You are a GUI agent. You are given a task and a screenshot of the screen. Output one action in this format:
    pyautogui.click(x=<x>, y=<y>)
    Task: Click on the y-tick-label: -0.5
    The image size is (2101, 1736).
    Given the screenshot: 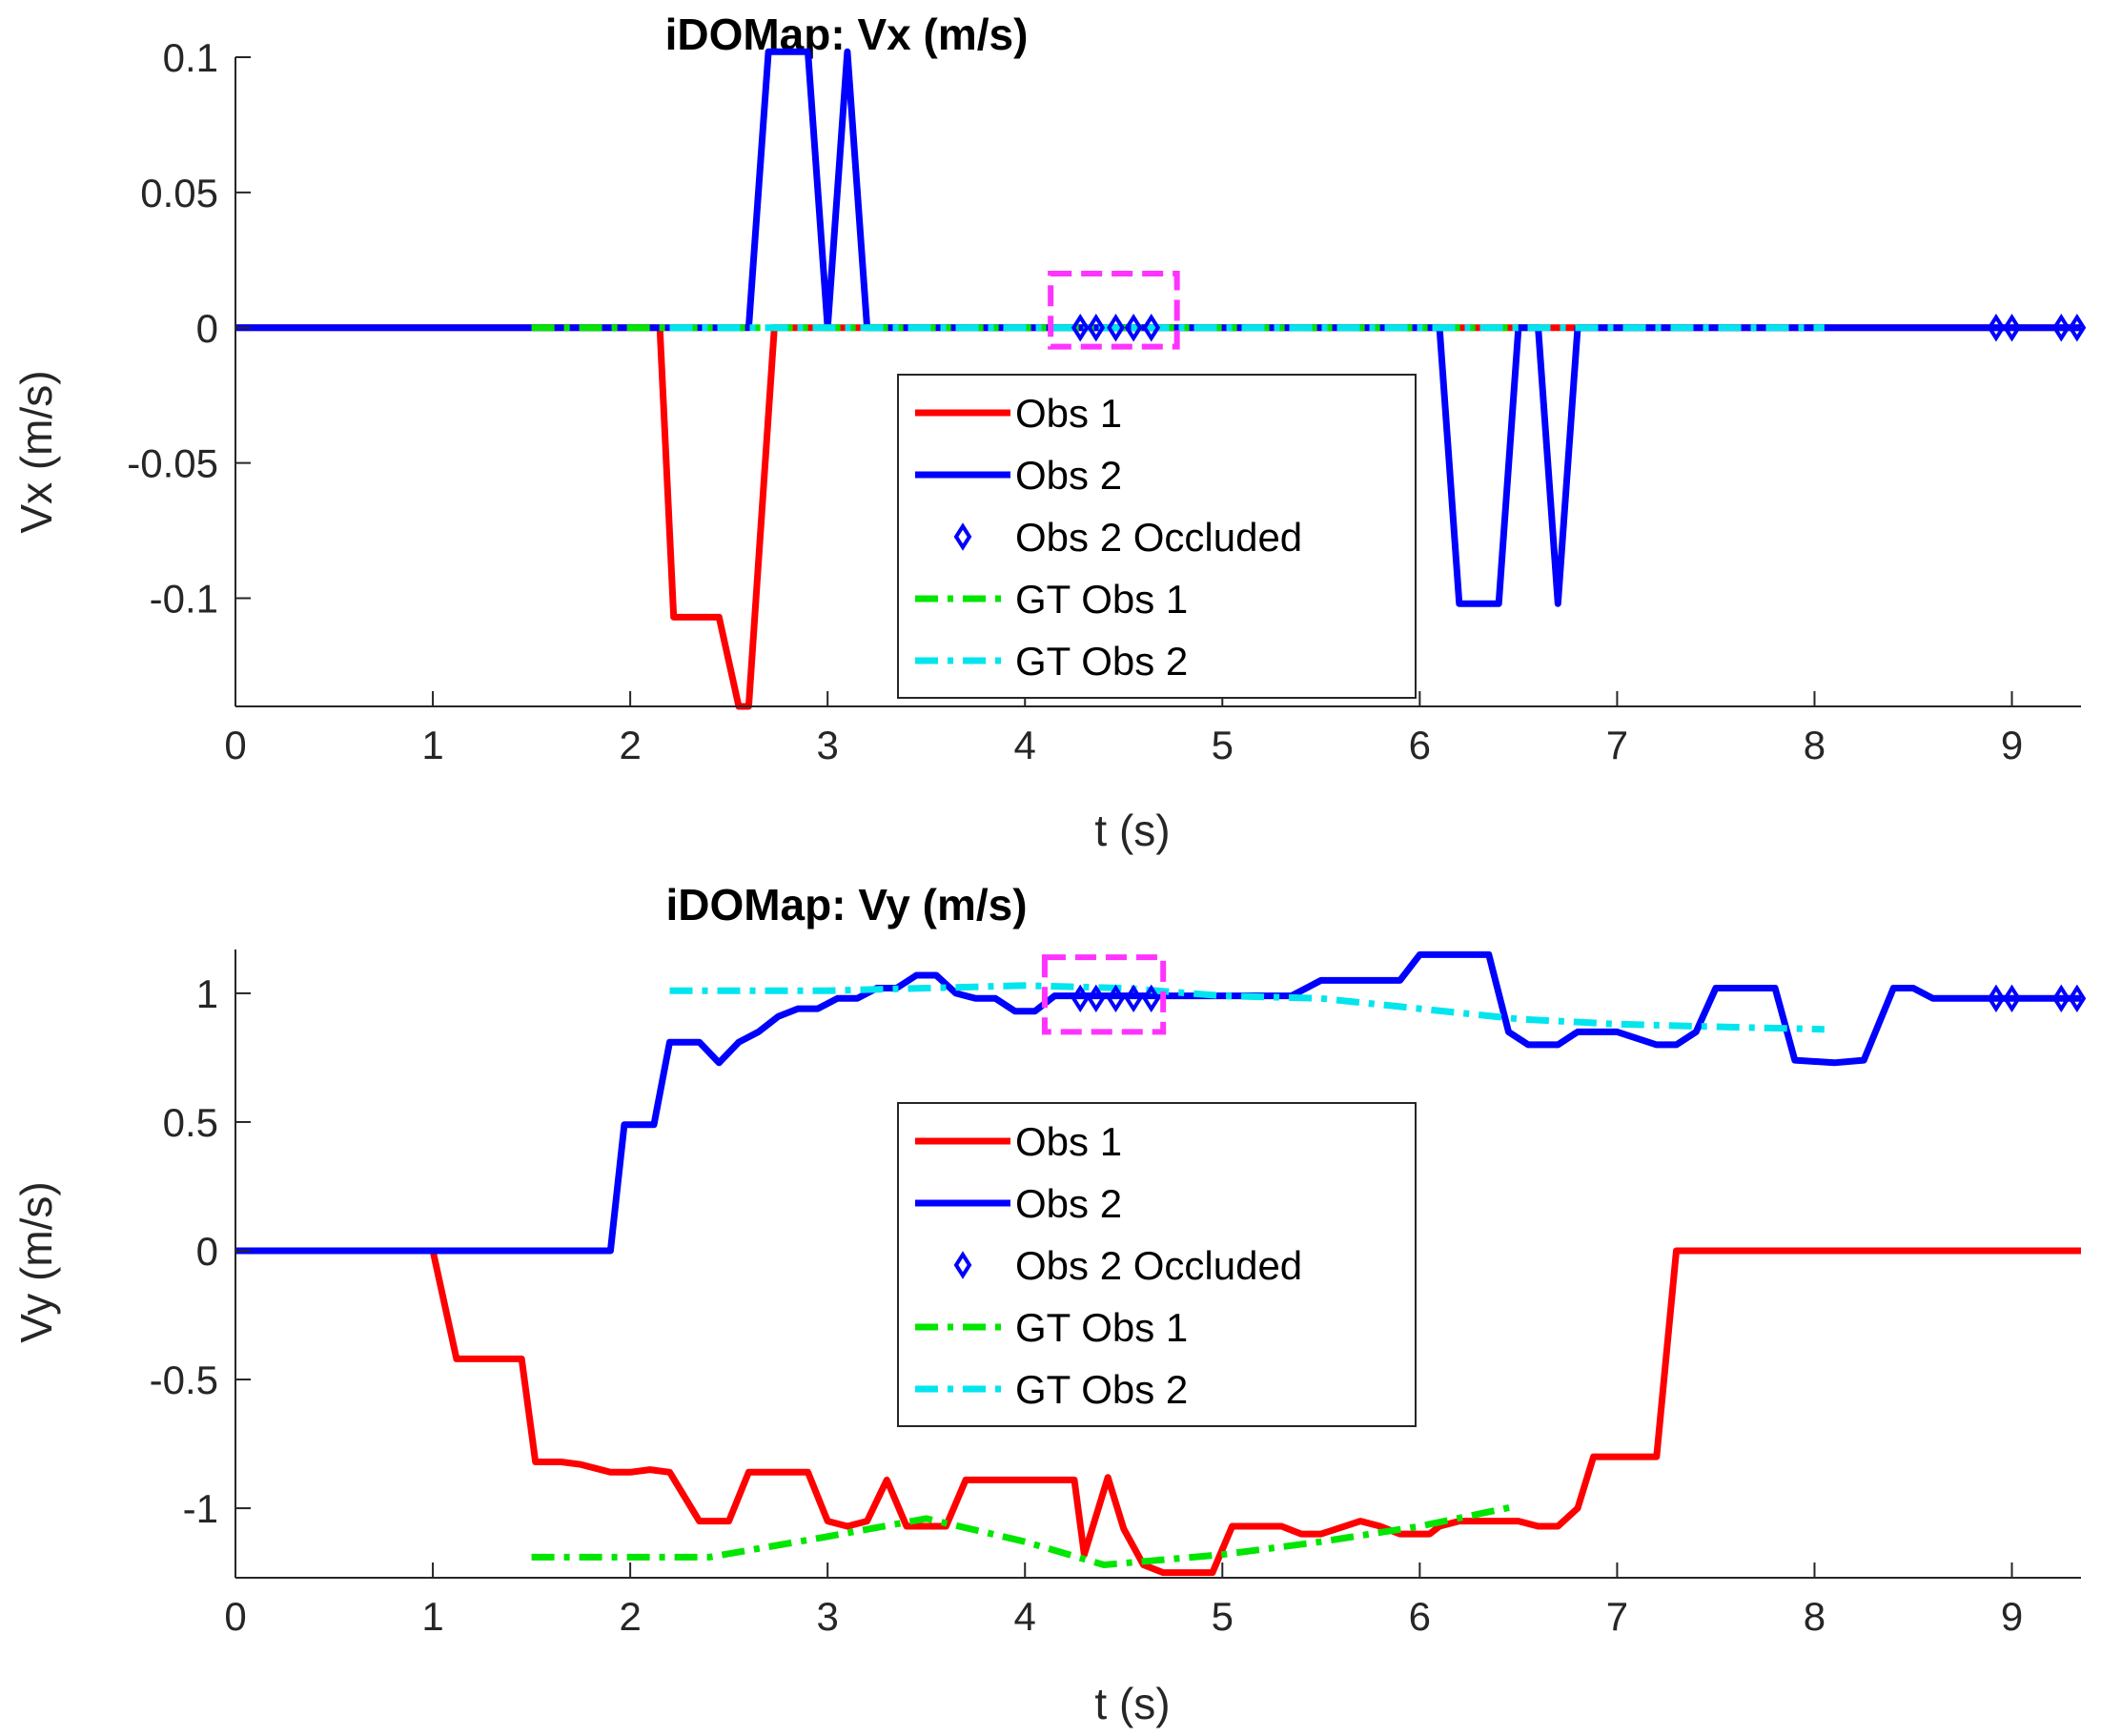 What is the action you would take?
    pyautogui.click(x=184, y=1380)
    